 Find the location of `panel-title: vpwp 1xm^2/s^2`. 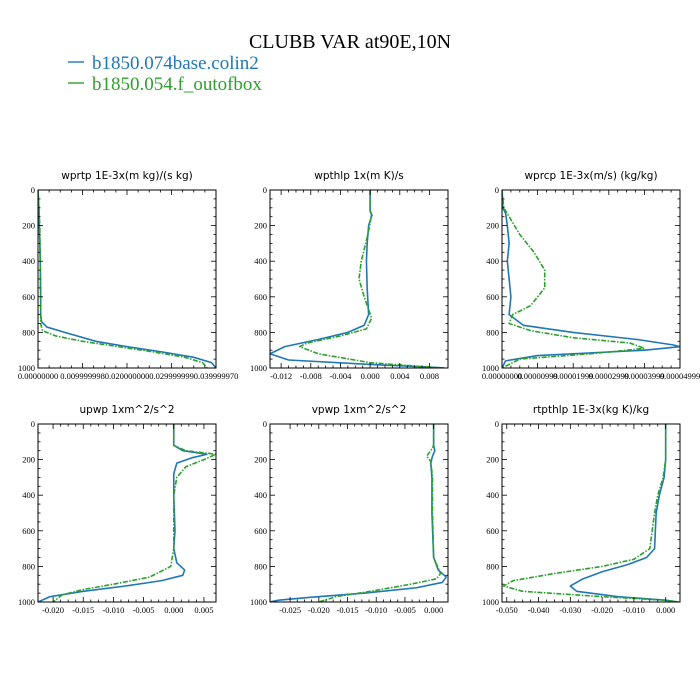

panel-title: vpwp 1xm^2/s^2 is located at coordinates (359, 410).